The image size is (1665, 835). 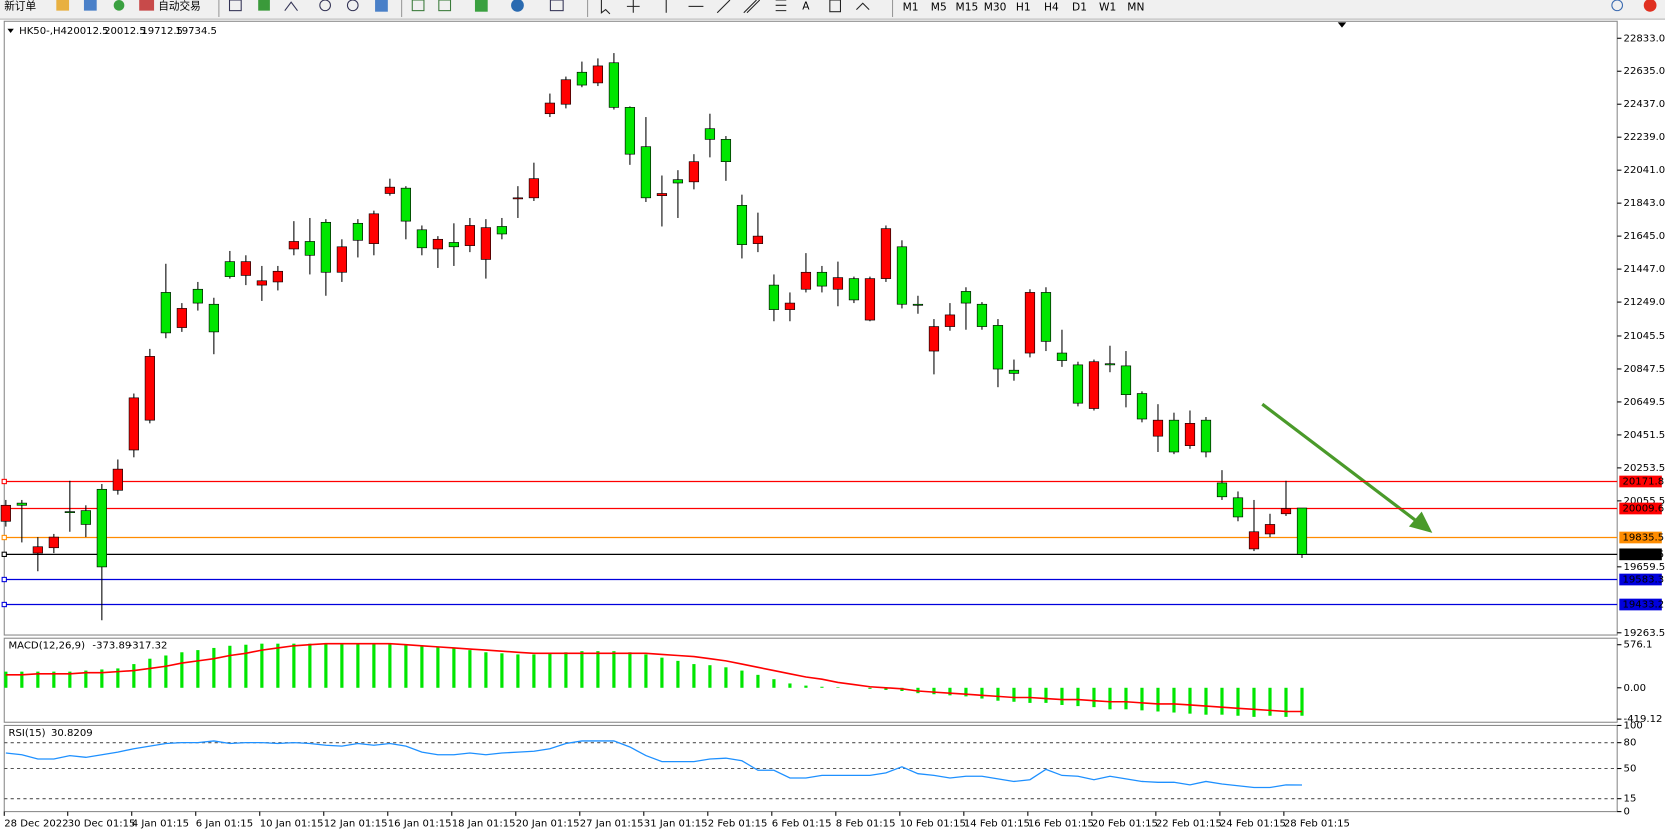 What do you see at coordinates (292, 823) in the screenshot?
I see `x-tick-label: 10 Jan 01:15` at bounding box center [292, 823].